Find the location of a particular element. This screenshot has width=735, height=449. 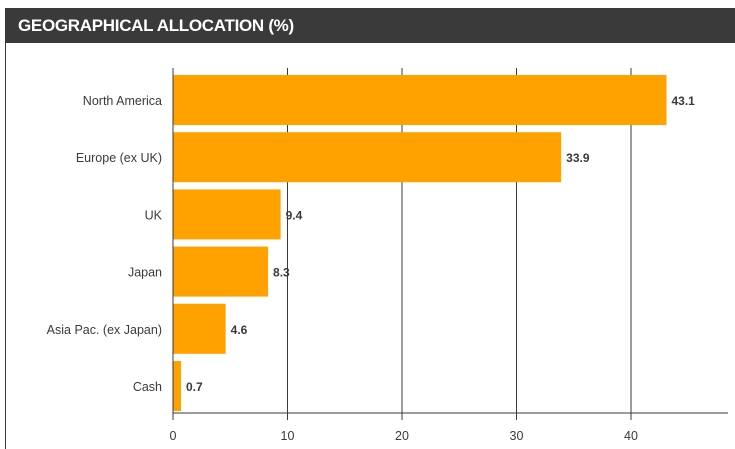

x-tick-label-30: 30 is located at coordinates (517, 436).